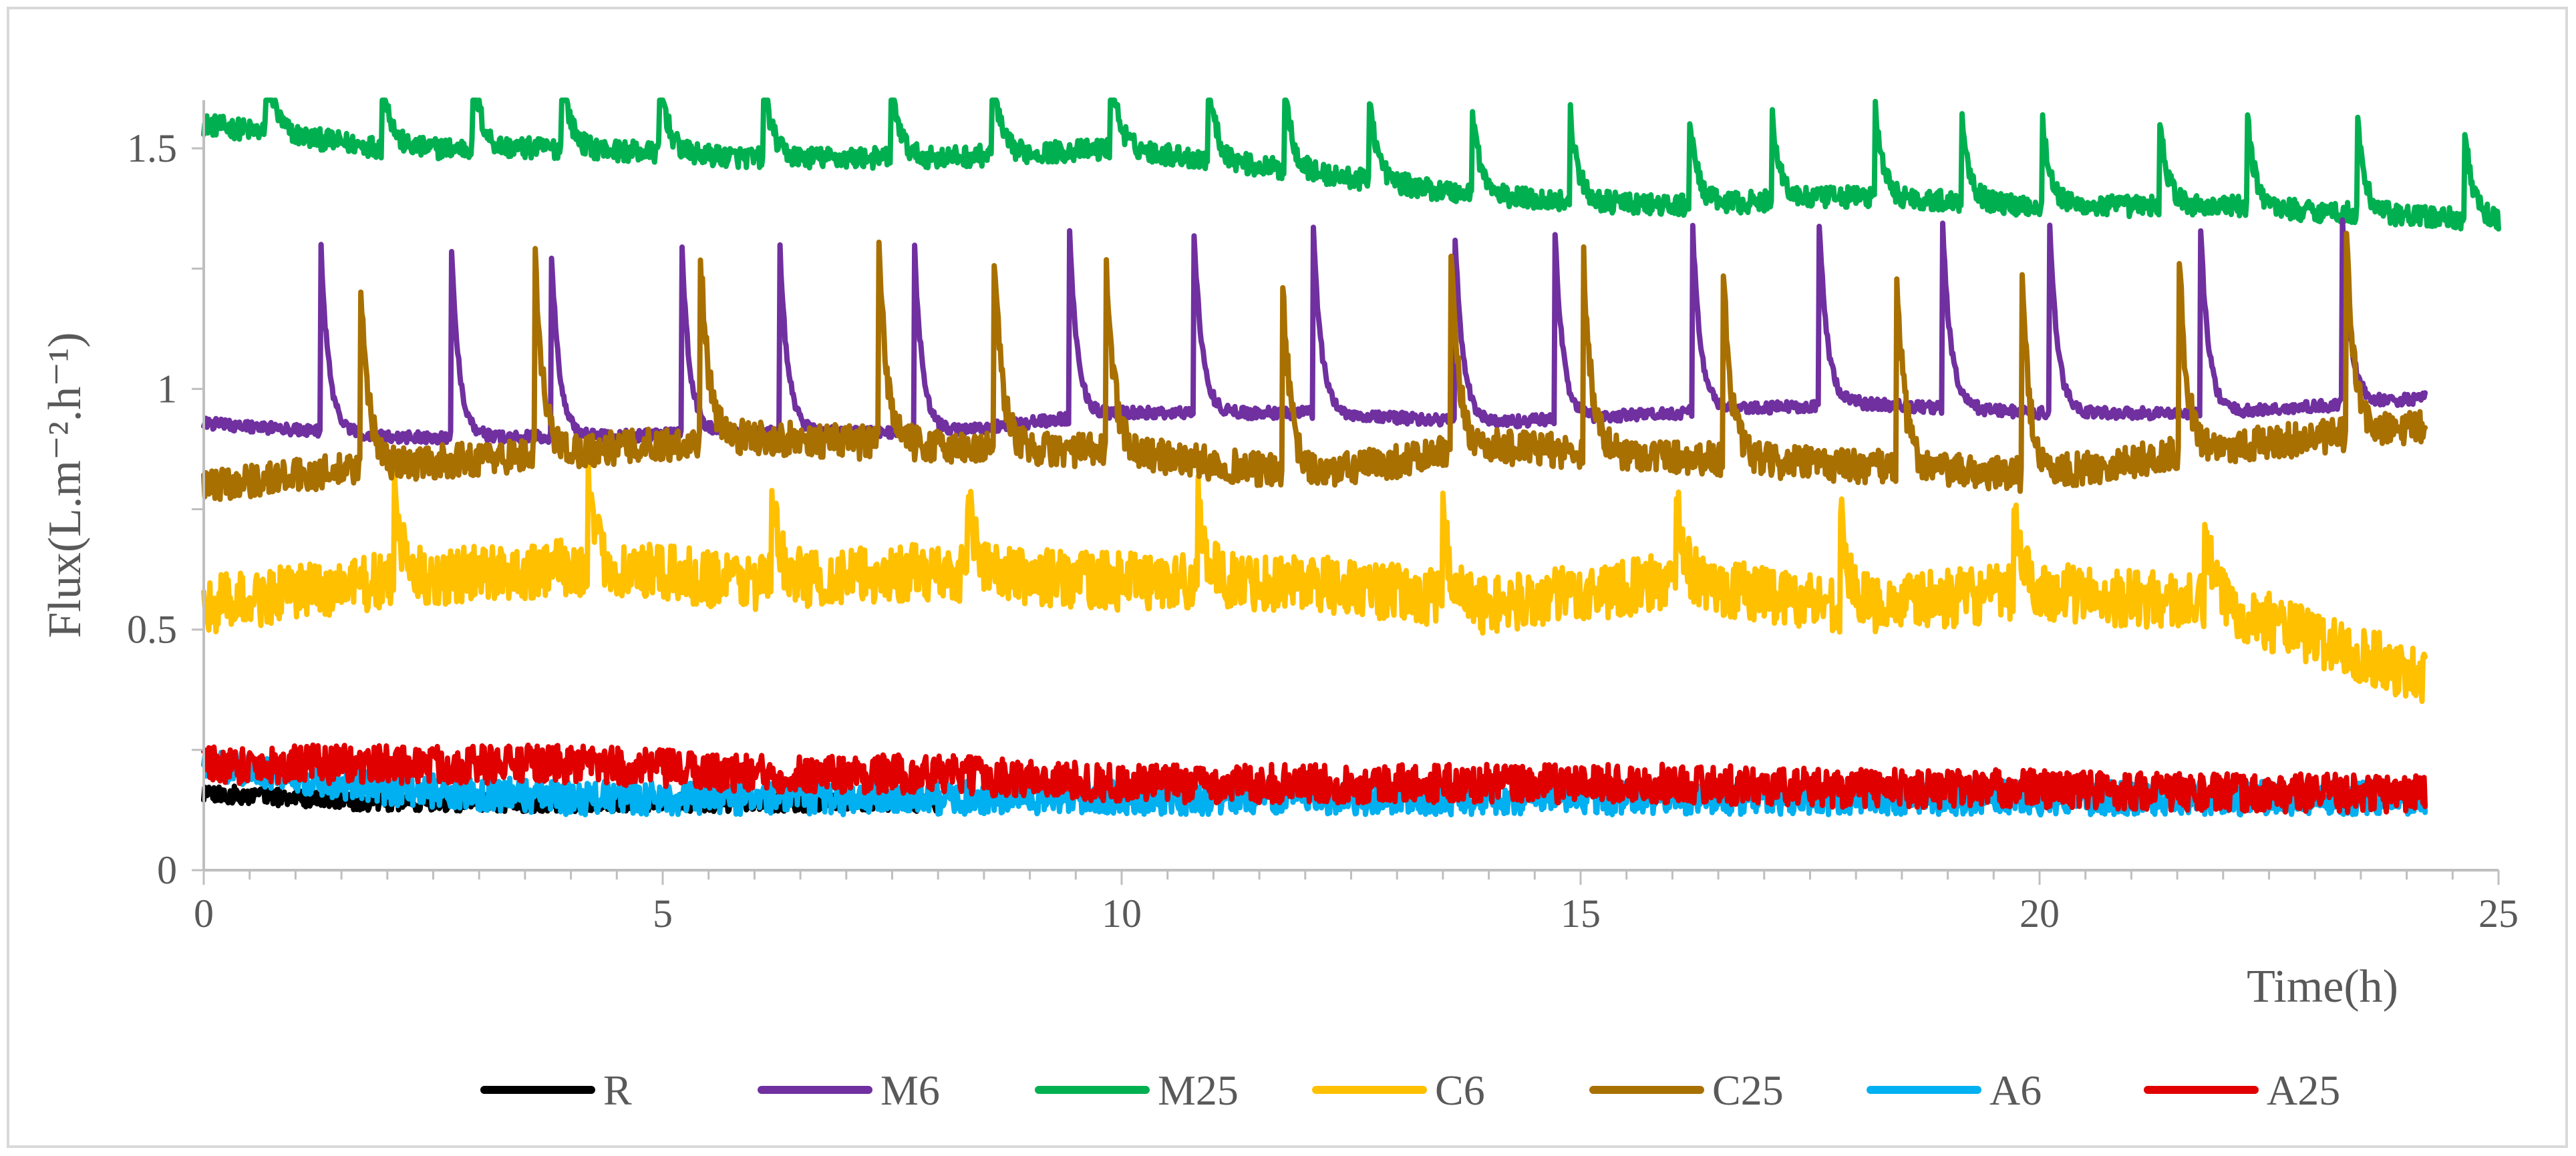 The height and width of the screenshot is (1156, 2576). I want to click on legend-label-r: R, so click(617, 1090).